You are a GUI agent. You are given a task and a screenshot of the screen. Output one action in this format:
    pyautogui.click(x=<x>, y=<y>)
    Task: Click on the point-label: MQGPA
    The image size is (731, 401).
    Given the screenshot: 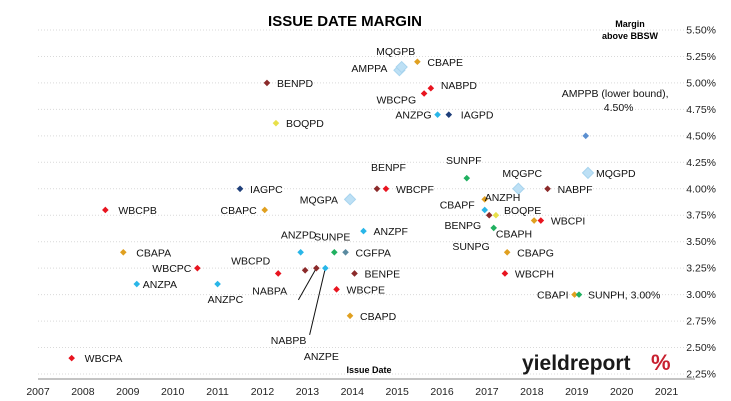 What is the action you would take?
    pyautogui.click(x=319, y=200)
    